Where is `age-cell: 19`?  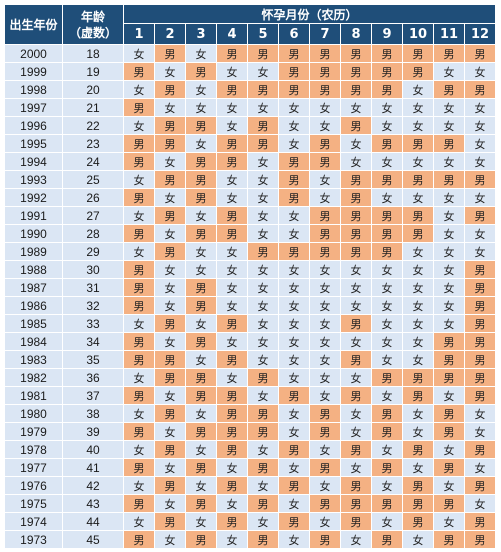 age-cell: 19 is located at coordinates (93, 71).